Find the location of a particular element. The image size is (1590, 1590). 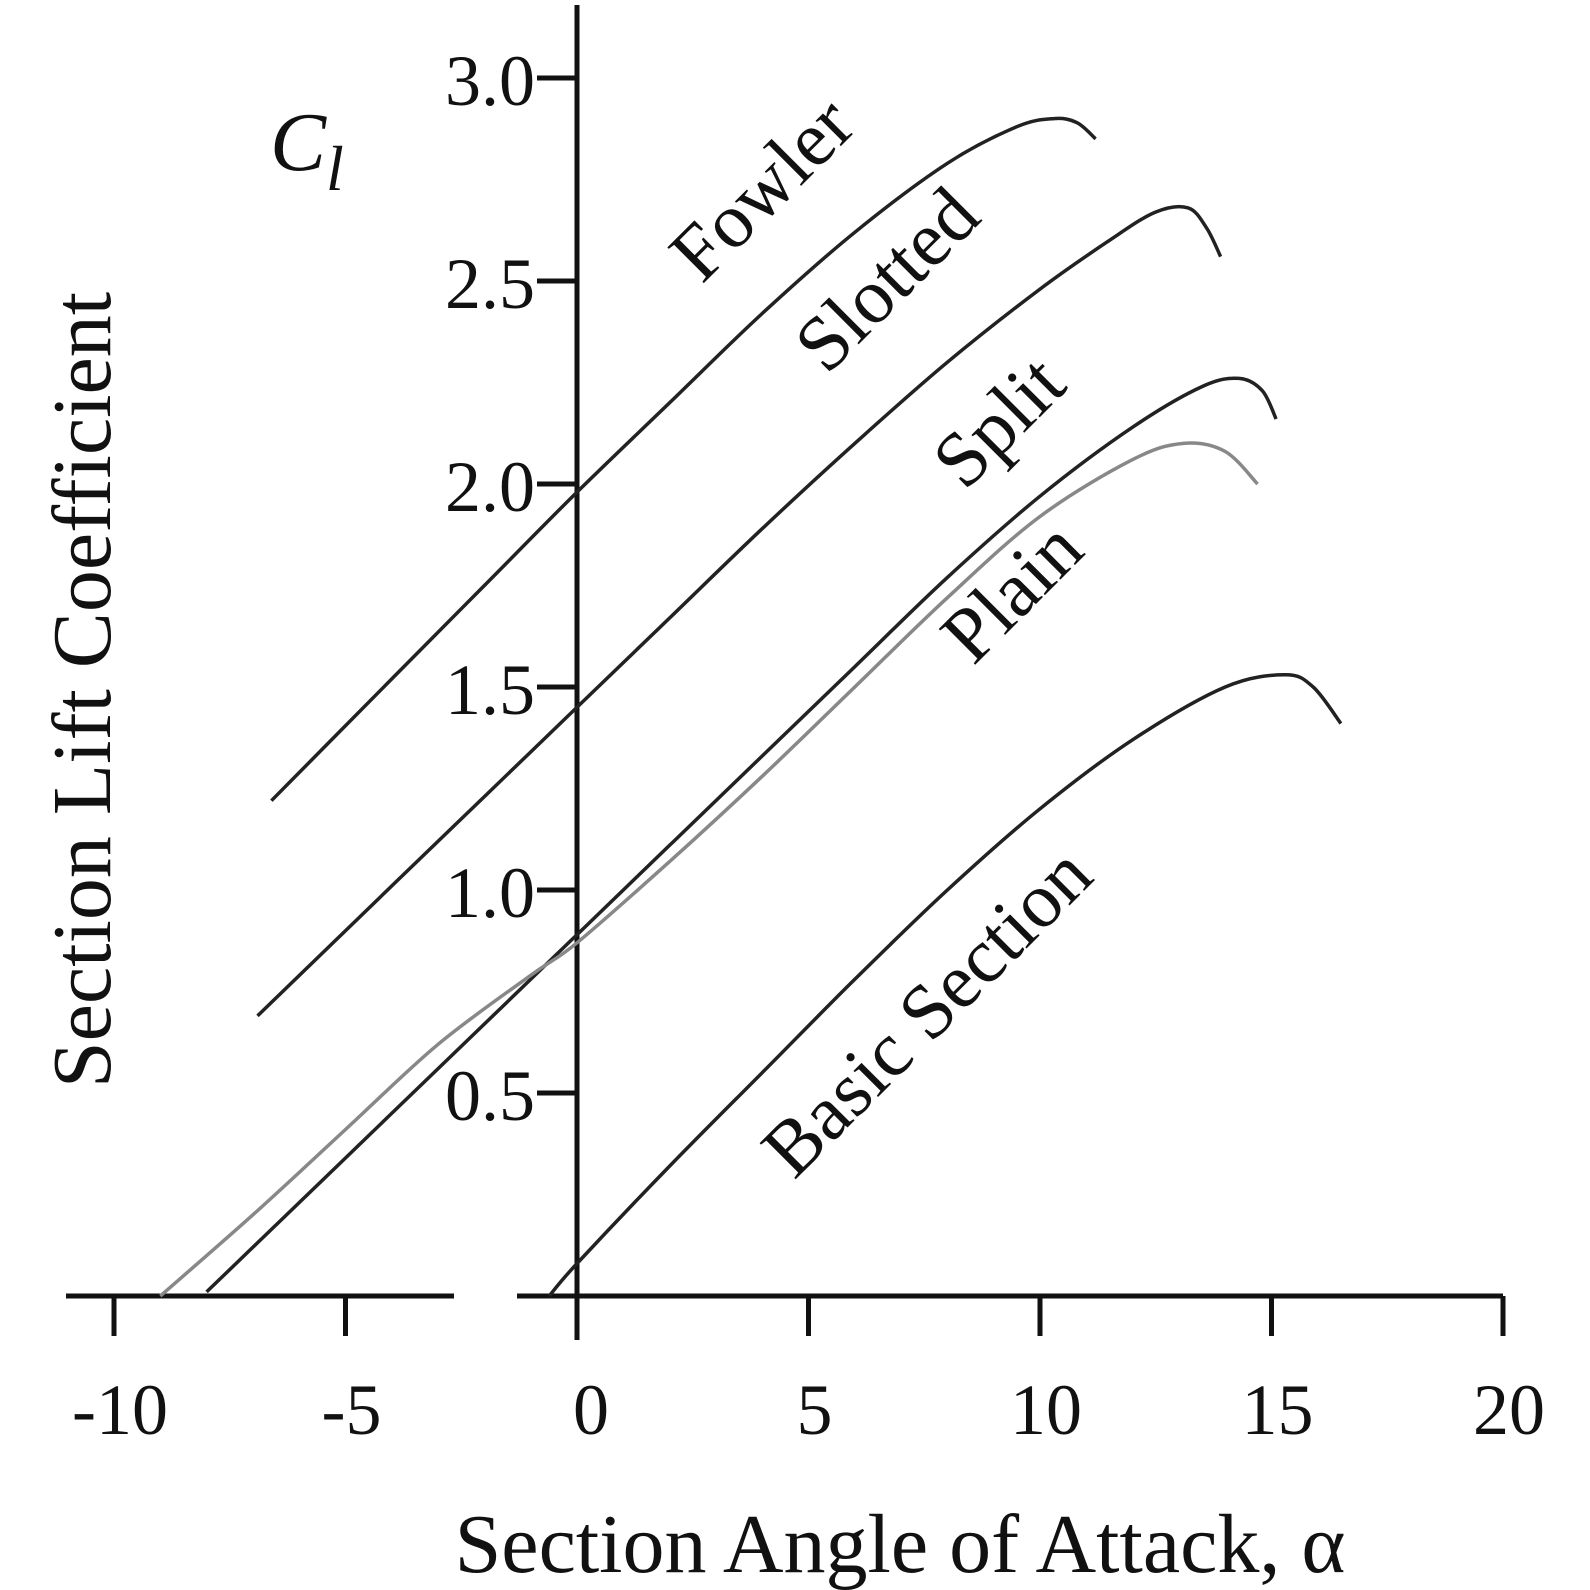

series-label-slotted: Slotted is located at coordinates (886, 279).